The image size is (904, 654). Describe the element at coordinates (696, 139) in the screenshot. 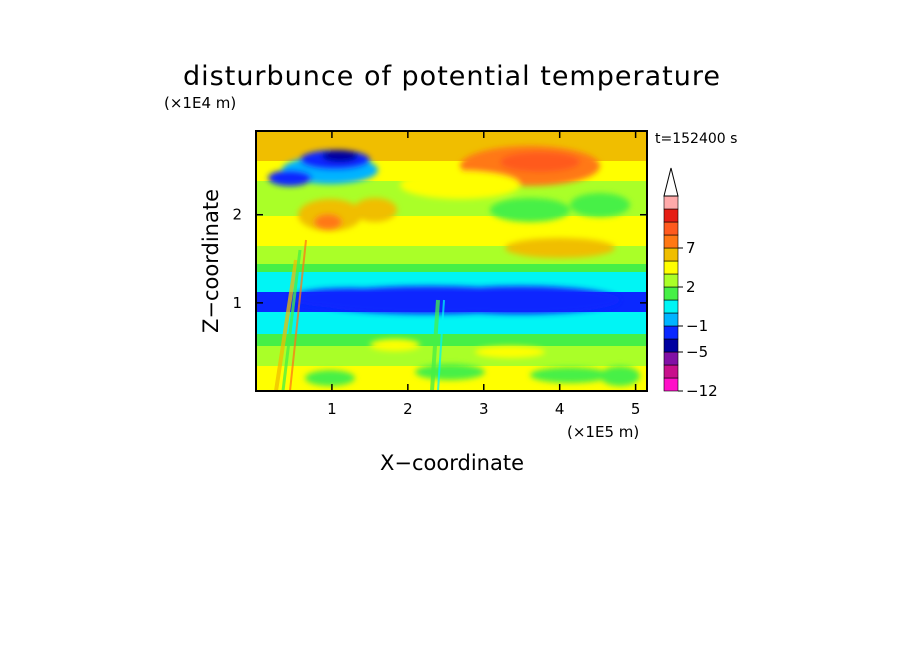

I see `time-label: t=152400 s` at that location.